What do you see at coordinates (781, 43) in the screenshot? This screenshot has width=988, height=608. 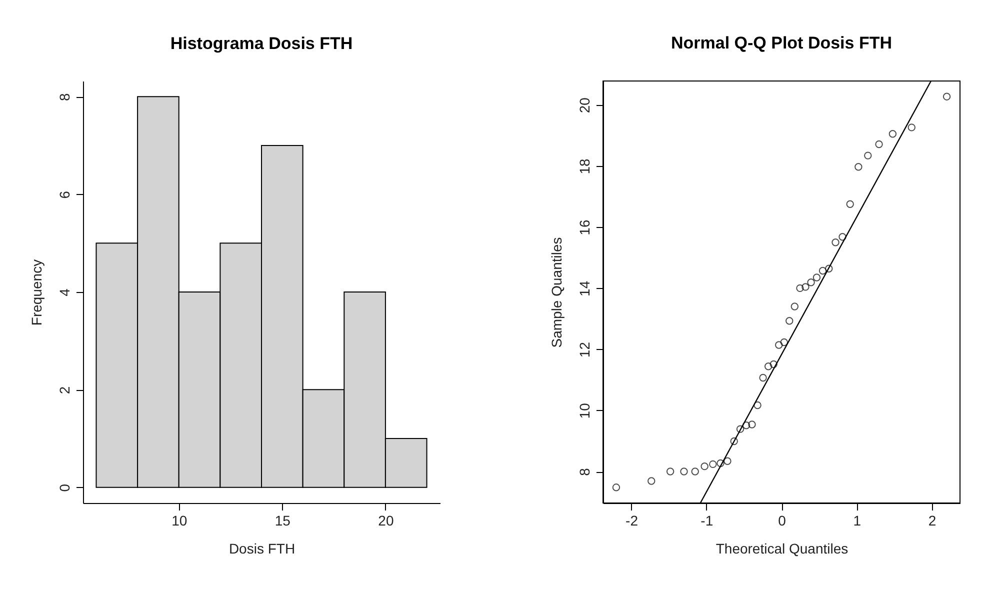 I see `chart-title: Normal Q-Q Plot Dosis FTH` at bounding box center [781, 43].